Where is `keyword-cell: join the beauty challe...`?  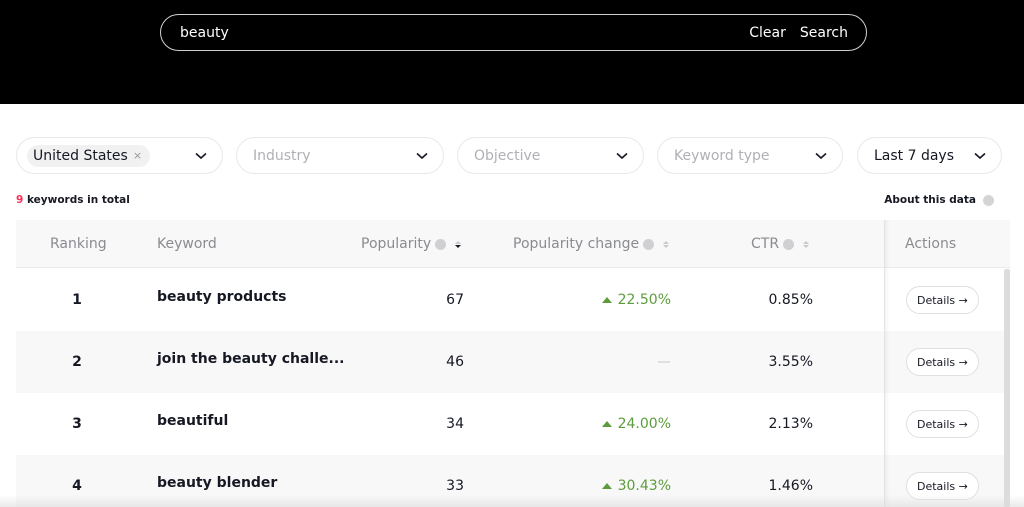
keyword-cell: join the beauty challe... is located at coordinates (251, 359).